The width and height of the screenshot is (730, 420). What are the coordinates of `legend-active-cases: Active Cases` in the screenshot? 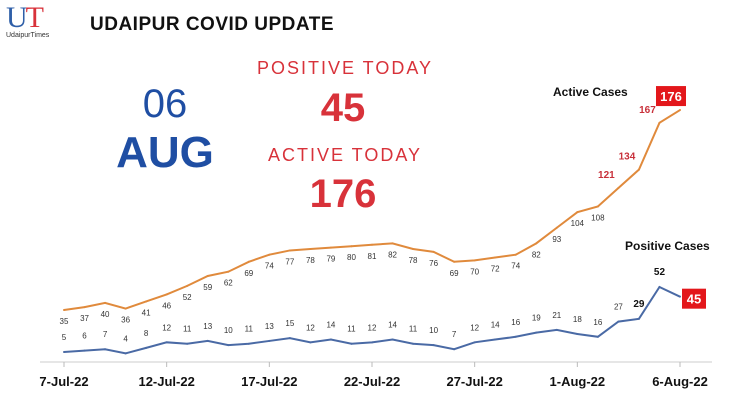 It's located at (590, 92).